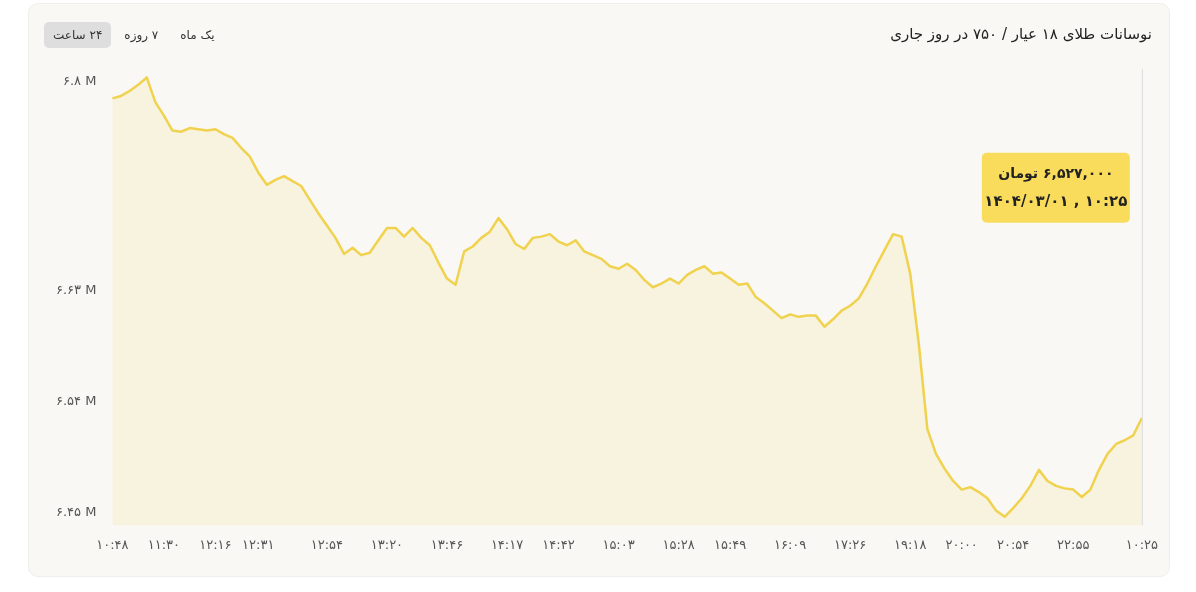  I want to click on x-tick-label: ۱۳:۴۶, so click(447, 544).